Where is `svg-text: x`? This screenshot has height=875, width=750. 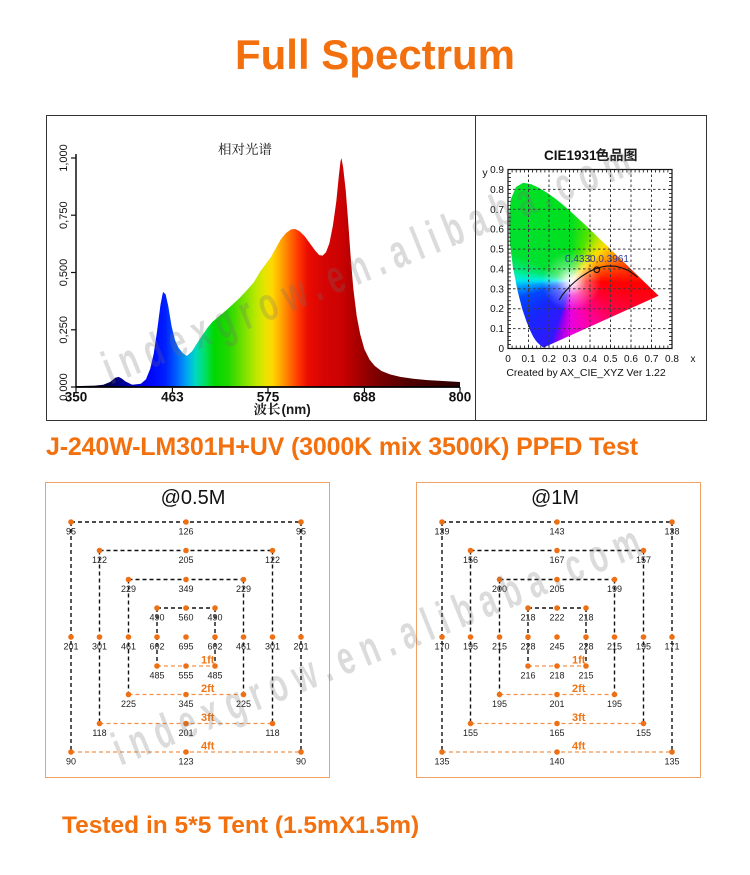
svg-text: x is located at coordinates (693, 359).